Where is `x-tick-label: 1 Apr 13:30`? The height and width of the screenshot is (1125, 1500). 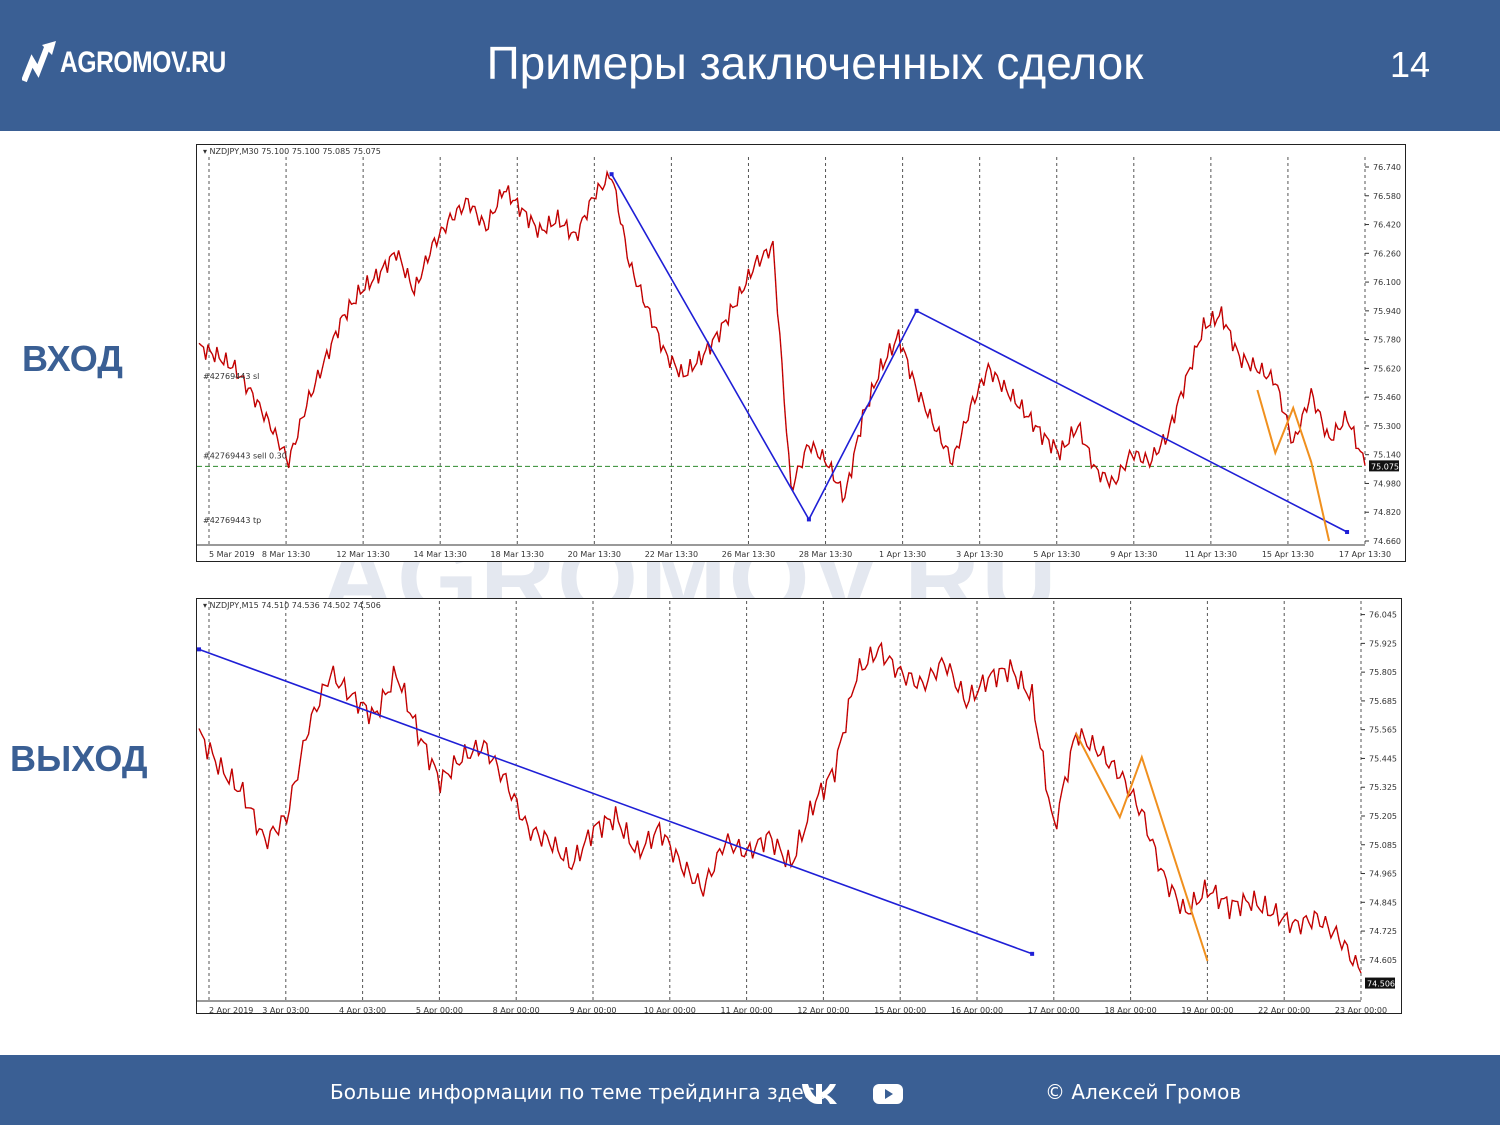
x-tick-label: 1 Apr 13:30 is located at coordinates (902, 554).